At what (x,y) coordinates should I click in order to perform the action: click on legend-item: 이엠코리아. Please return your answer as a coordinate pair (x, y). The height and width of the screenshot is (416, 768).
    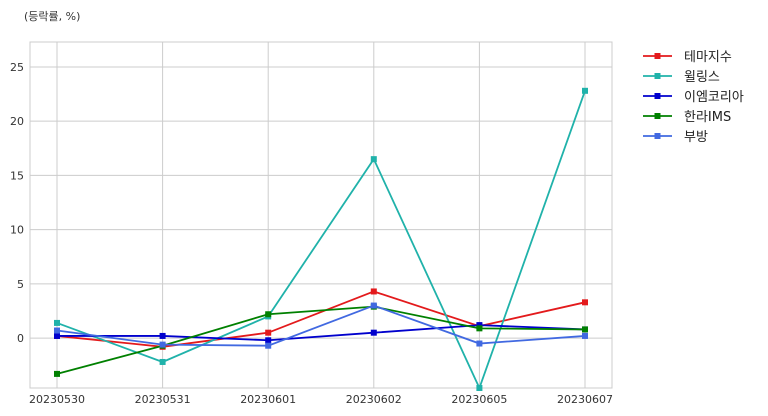
    Looking at the image, I should click on (693, 97).